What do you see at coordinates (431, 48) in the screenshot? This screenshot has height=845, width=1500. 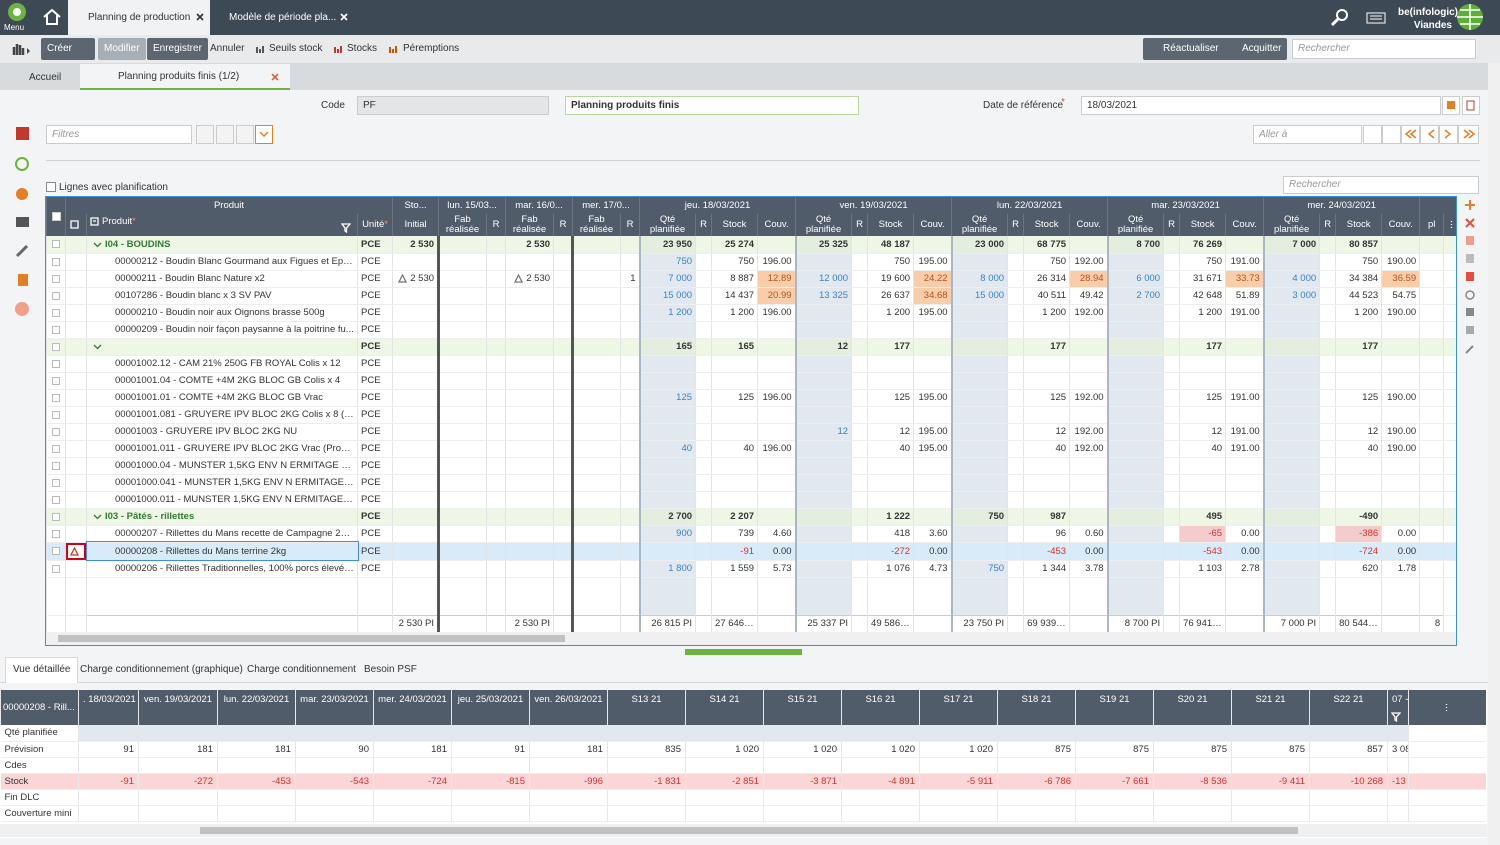 I see `expiry-button: Péremptions` at bounding box center [431, 48].